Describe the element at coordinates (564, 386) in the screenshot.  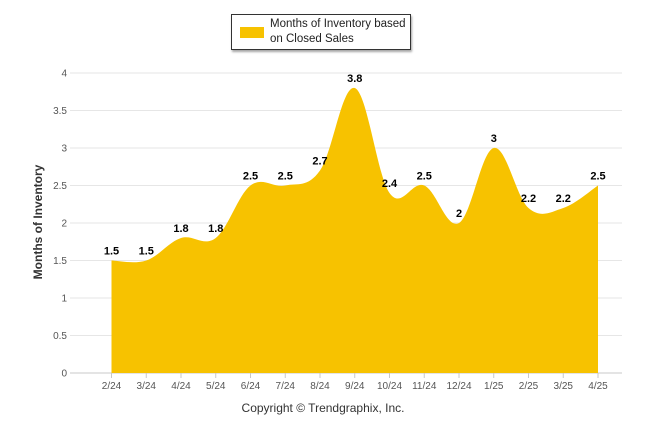
I see `x-tick-label: 3/25` at that location.